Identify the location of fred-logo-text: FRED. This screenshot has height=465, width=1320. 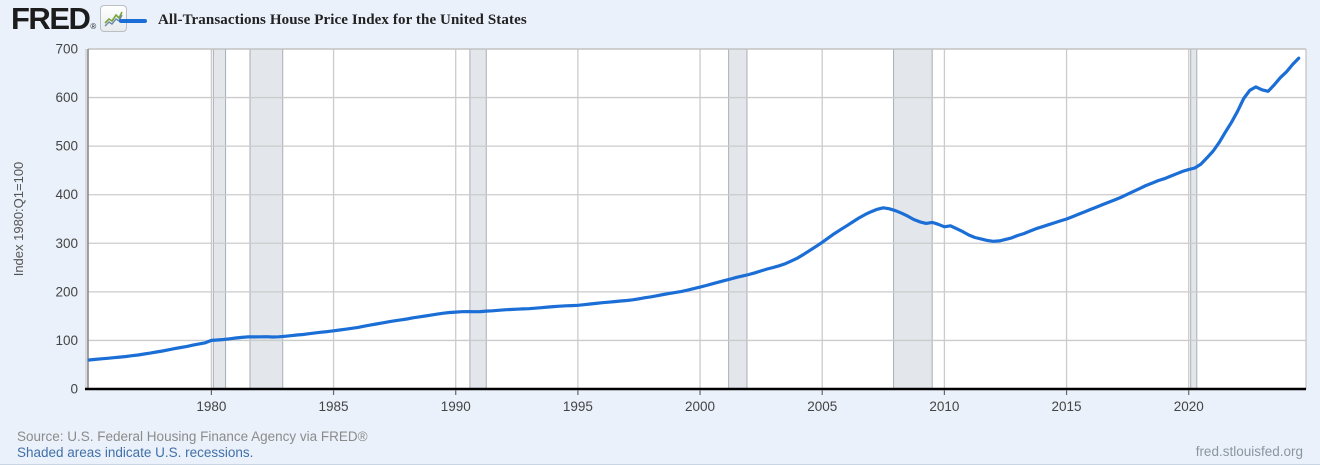
(51, 18).